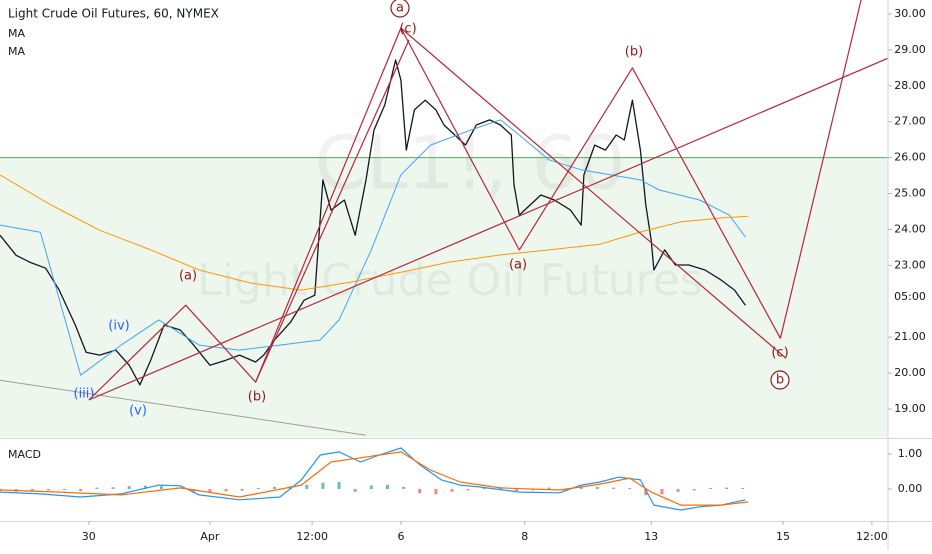 This screenshot has height=554, width=932. What do you see at coordinates (910, 49) in the screenshot?
I see `y-tick-label: 29.00` at bounding box center [910, 49].